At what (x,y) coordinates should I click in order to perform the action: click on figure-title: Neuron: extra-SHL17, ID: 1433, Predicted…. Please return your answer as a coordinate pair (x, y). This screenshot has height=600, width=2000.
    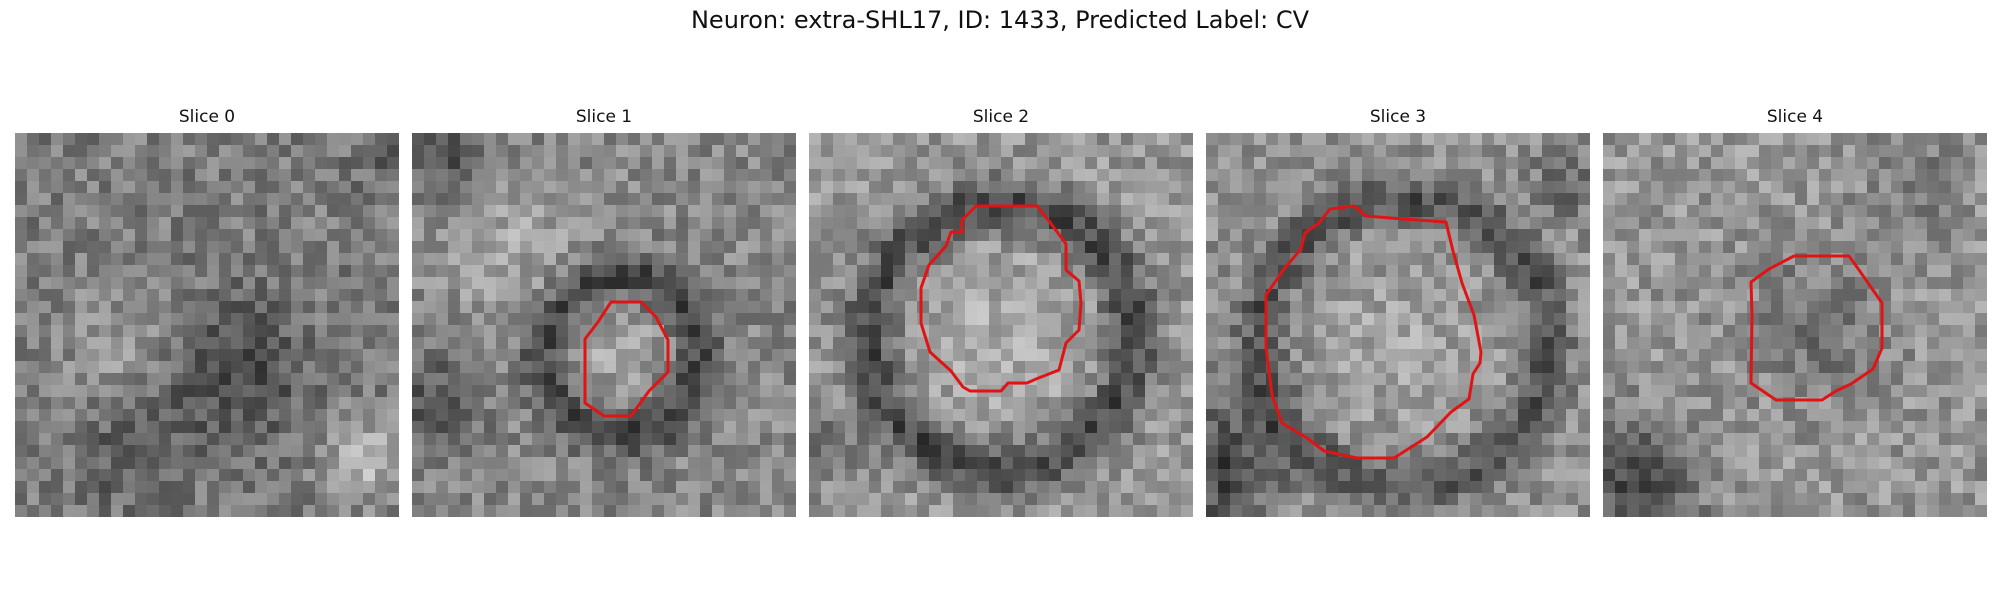
    Looking at the image, I should click on (1000, 20).